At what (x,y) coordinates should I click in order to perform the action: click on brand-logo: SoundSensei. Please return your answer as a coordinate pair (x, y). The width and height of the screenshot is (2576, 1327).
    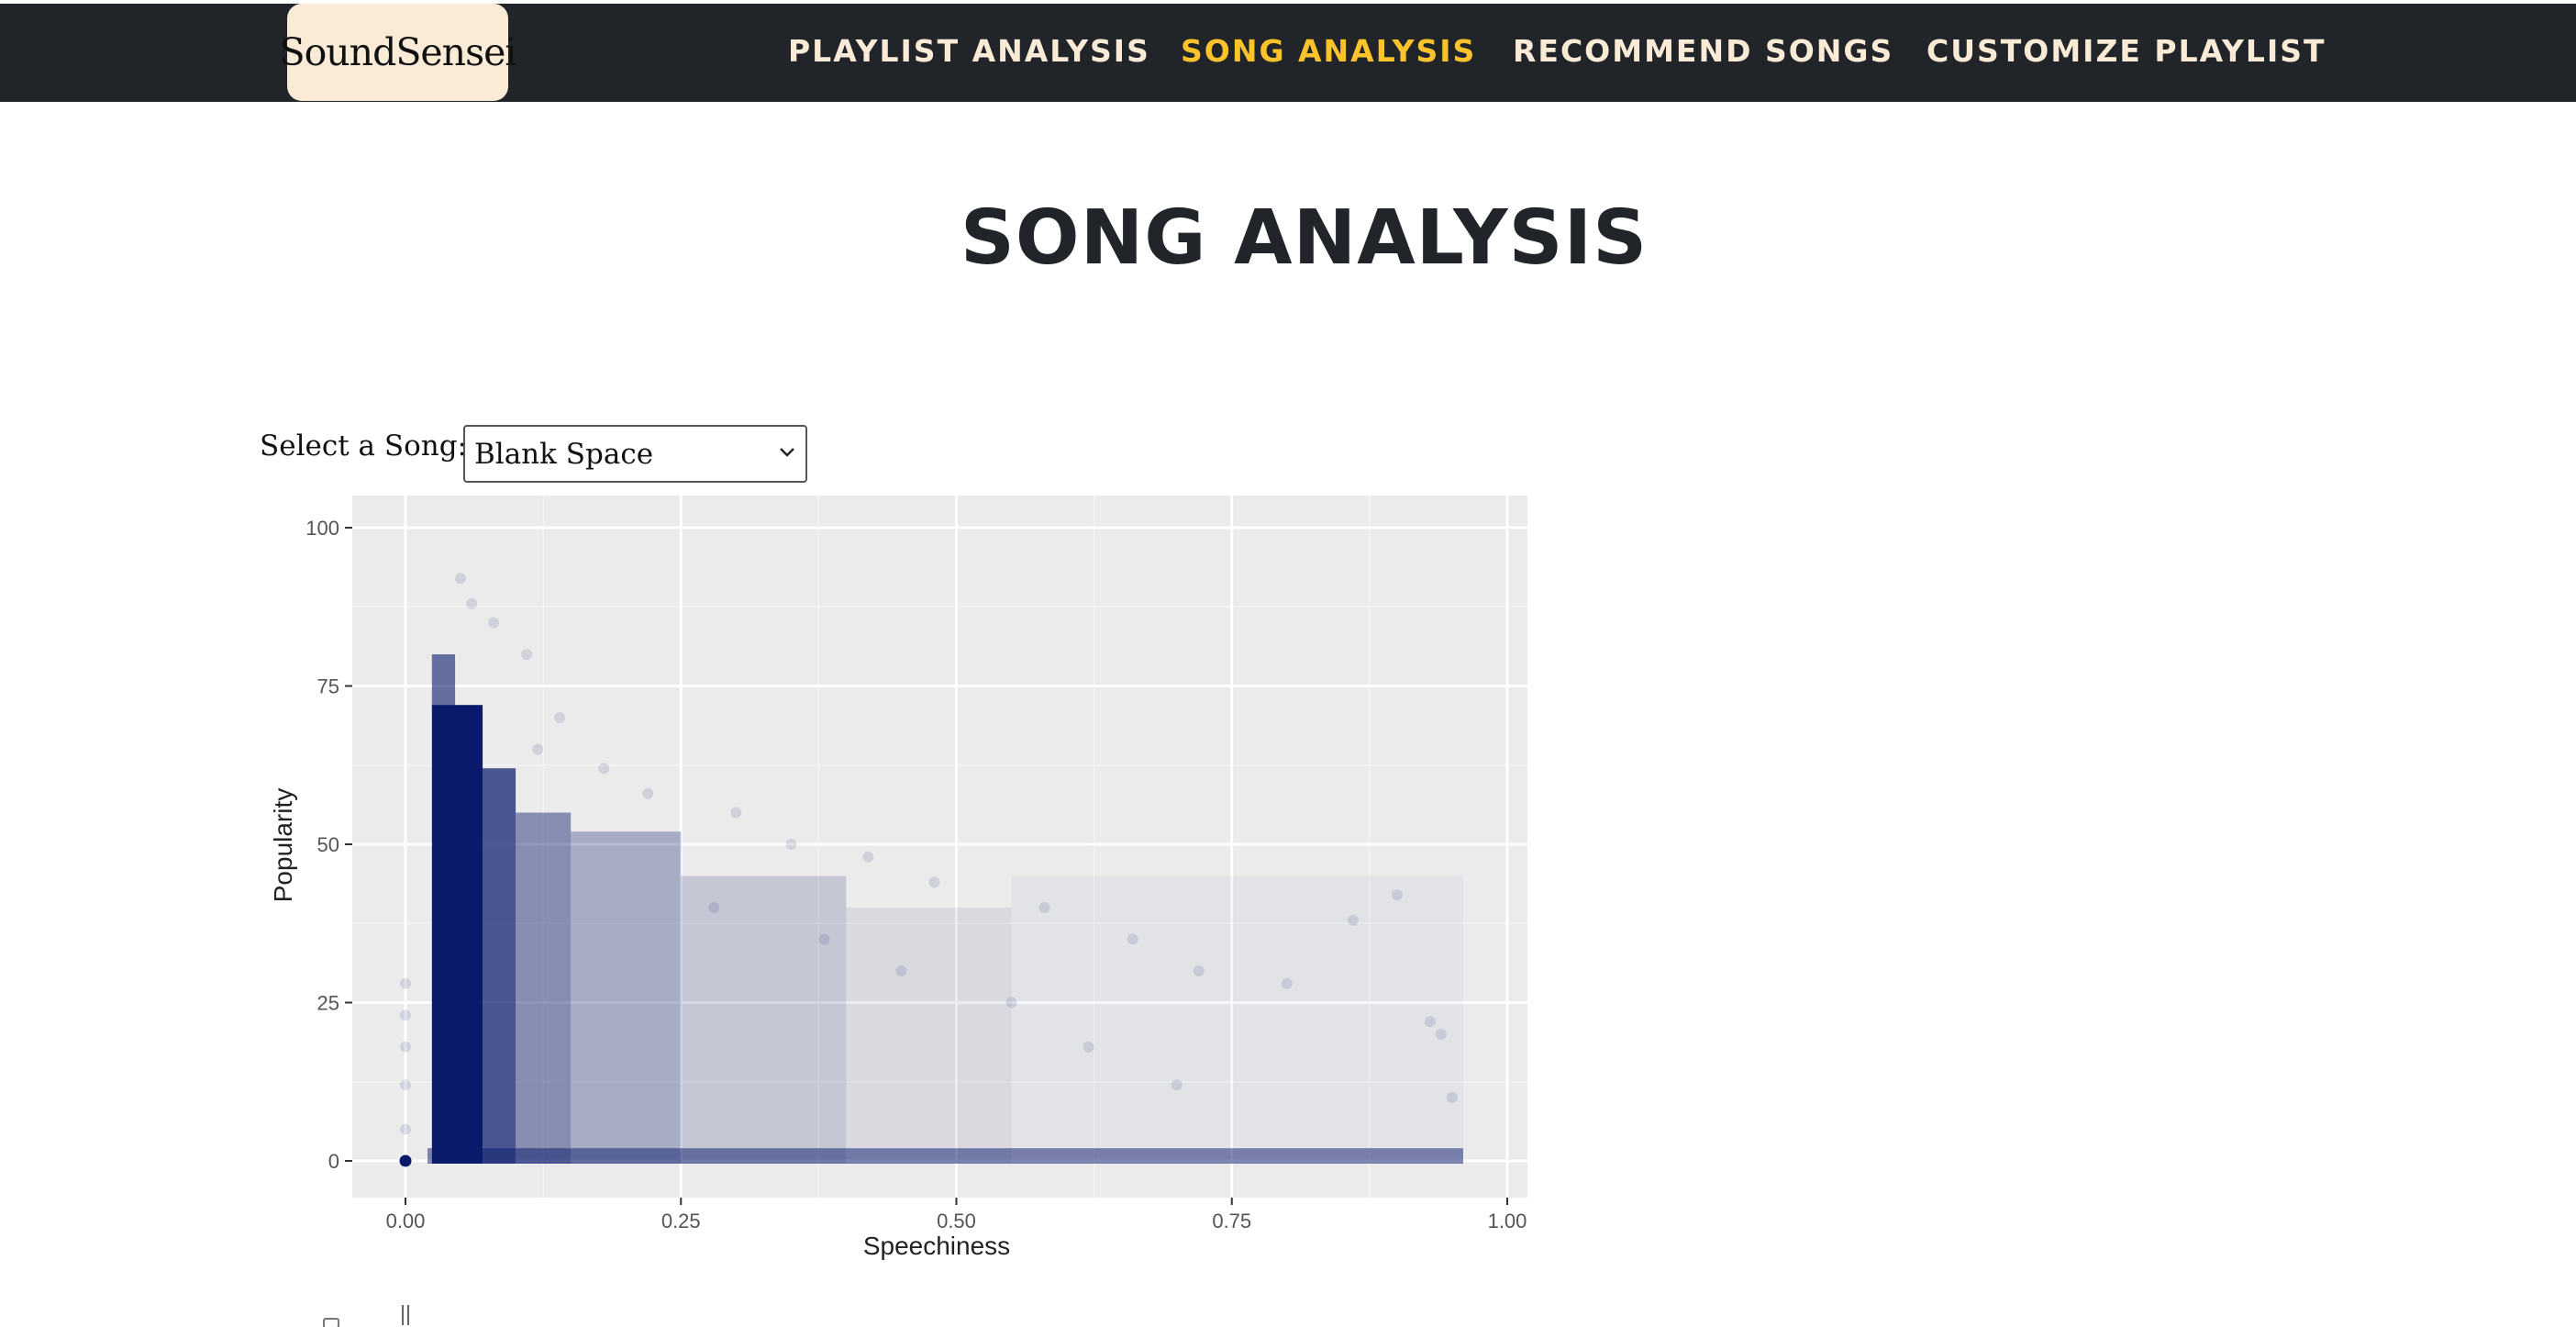
    Looking at the image, I should click on (398, 52).